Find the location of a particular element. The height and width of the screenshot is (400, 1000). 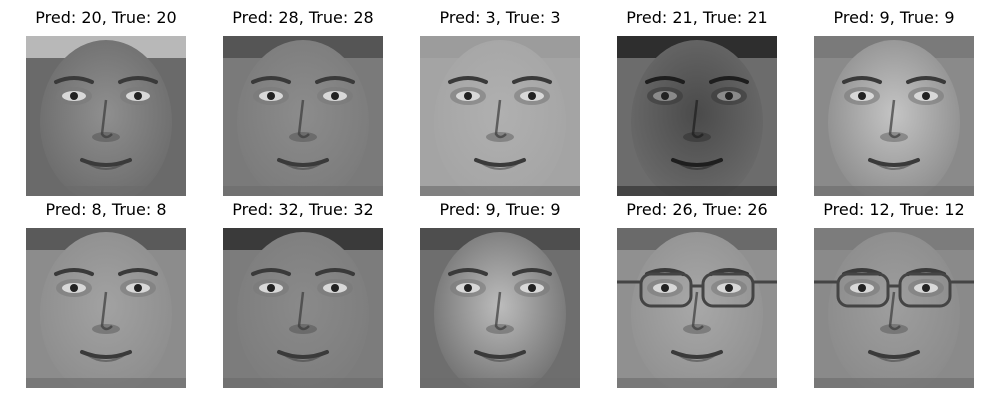

face-panel: Pred: 20, True: 20 is located at coordinates (106, 100).